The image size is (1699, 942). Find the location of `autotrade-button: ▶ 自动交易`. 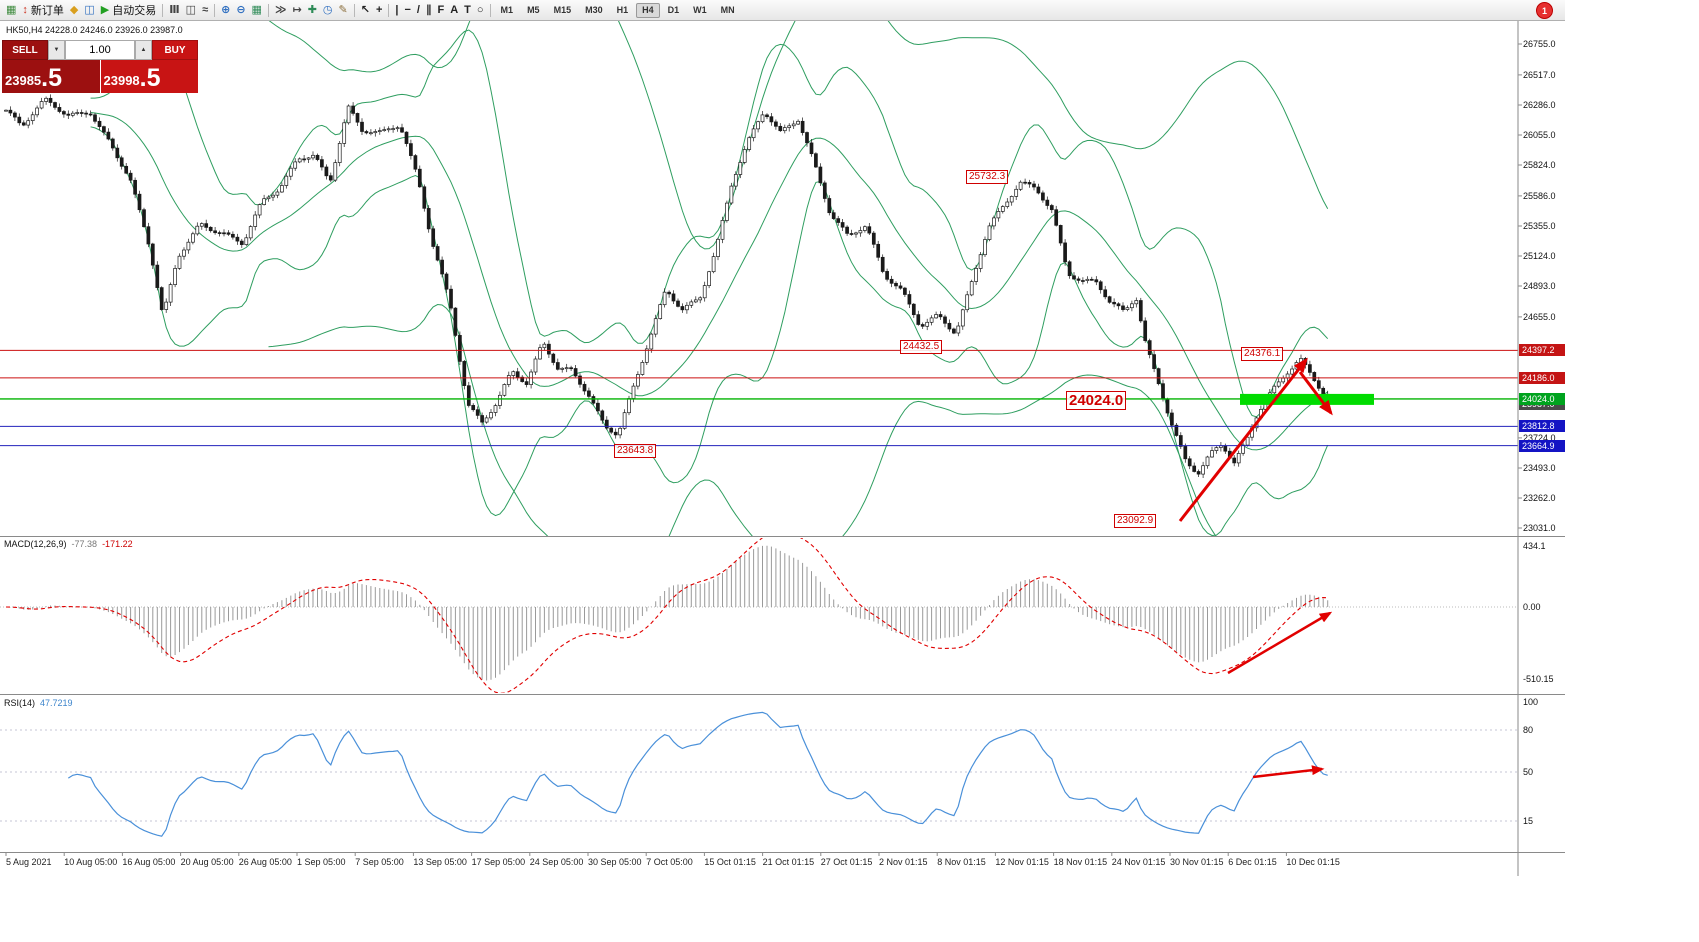

autotrade-button: ▶ 自动交易 is located at coordinates (128, 10).